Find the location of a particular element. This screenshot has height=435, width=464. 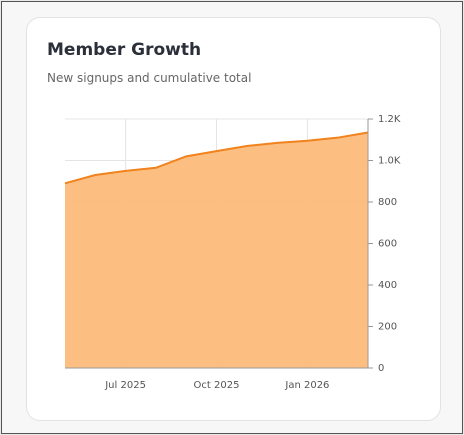

y-tick-label: 0 is located at coordinates (381, 368).